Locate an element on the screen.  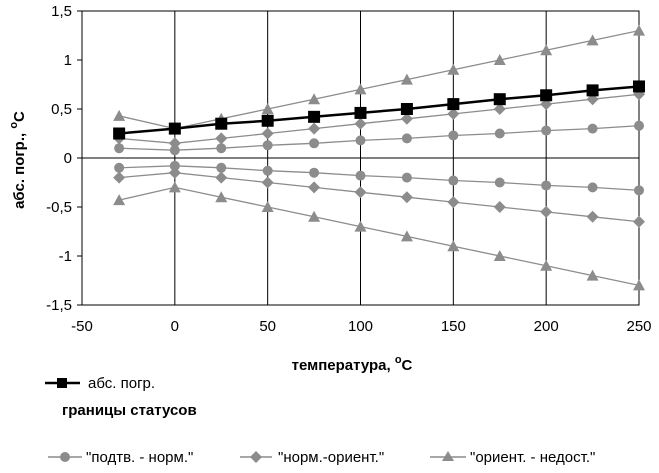
main-series-line is located at coordinates (379, 110).